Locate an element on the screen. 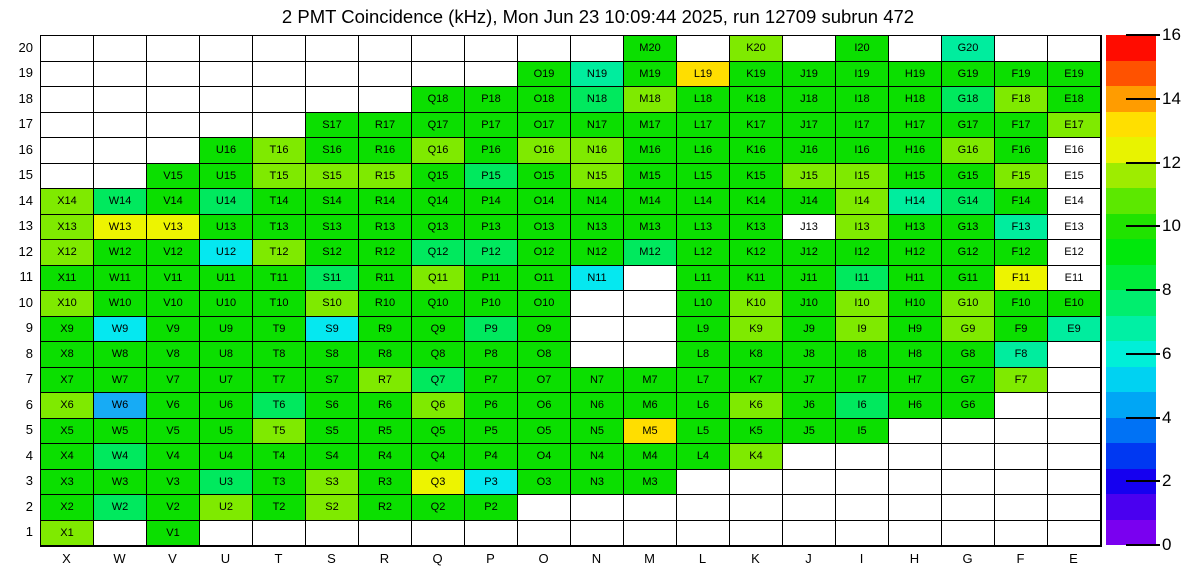  heatmap-cell-M15: M15 is located at coordinates (650, 176).